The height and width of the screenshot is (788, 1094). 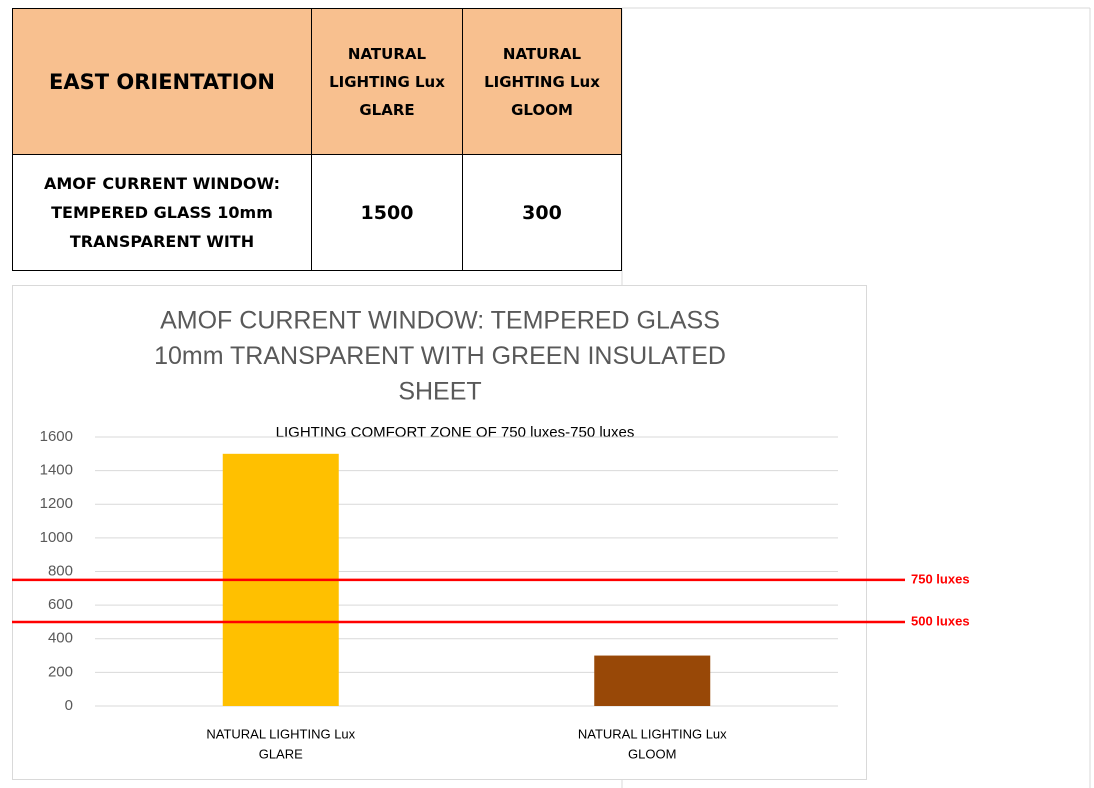 What do you see at coordinates (440, 356) in the screenshot?
I see `chart-title: 10mm TRANSPARENT WITH GREEN INSULATED` at bounding box center [440, 356].